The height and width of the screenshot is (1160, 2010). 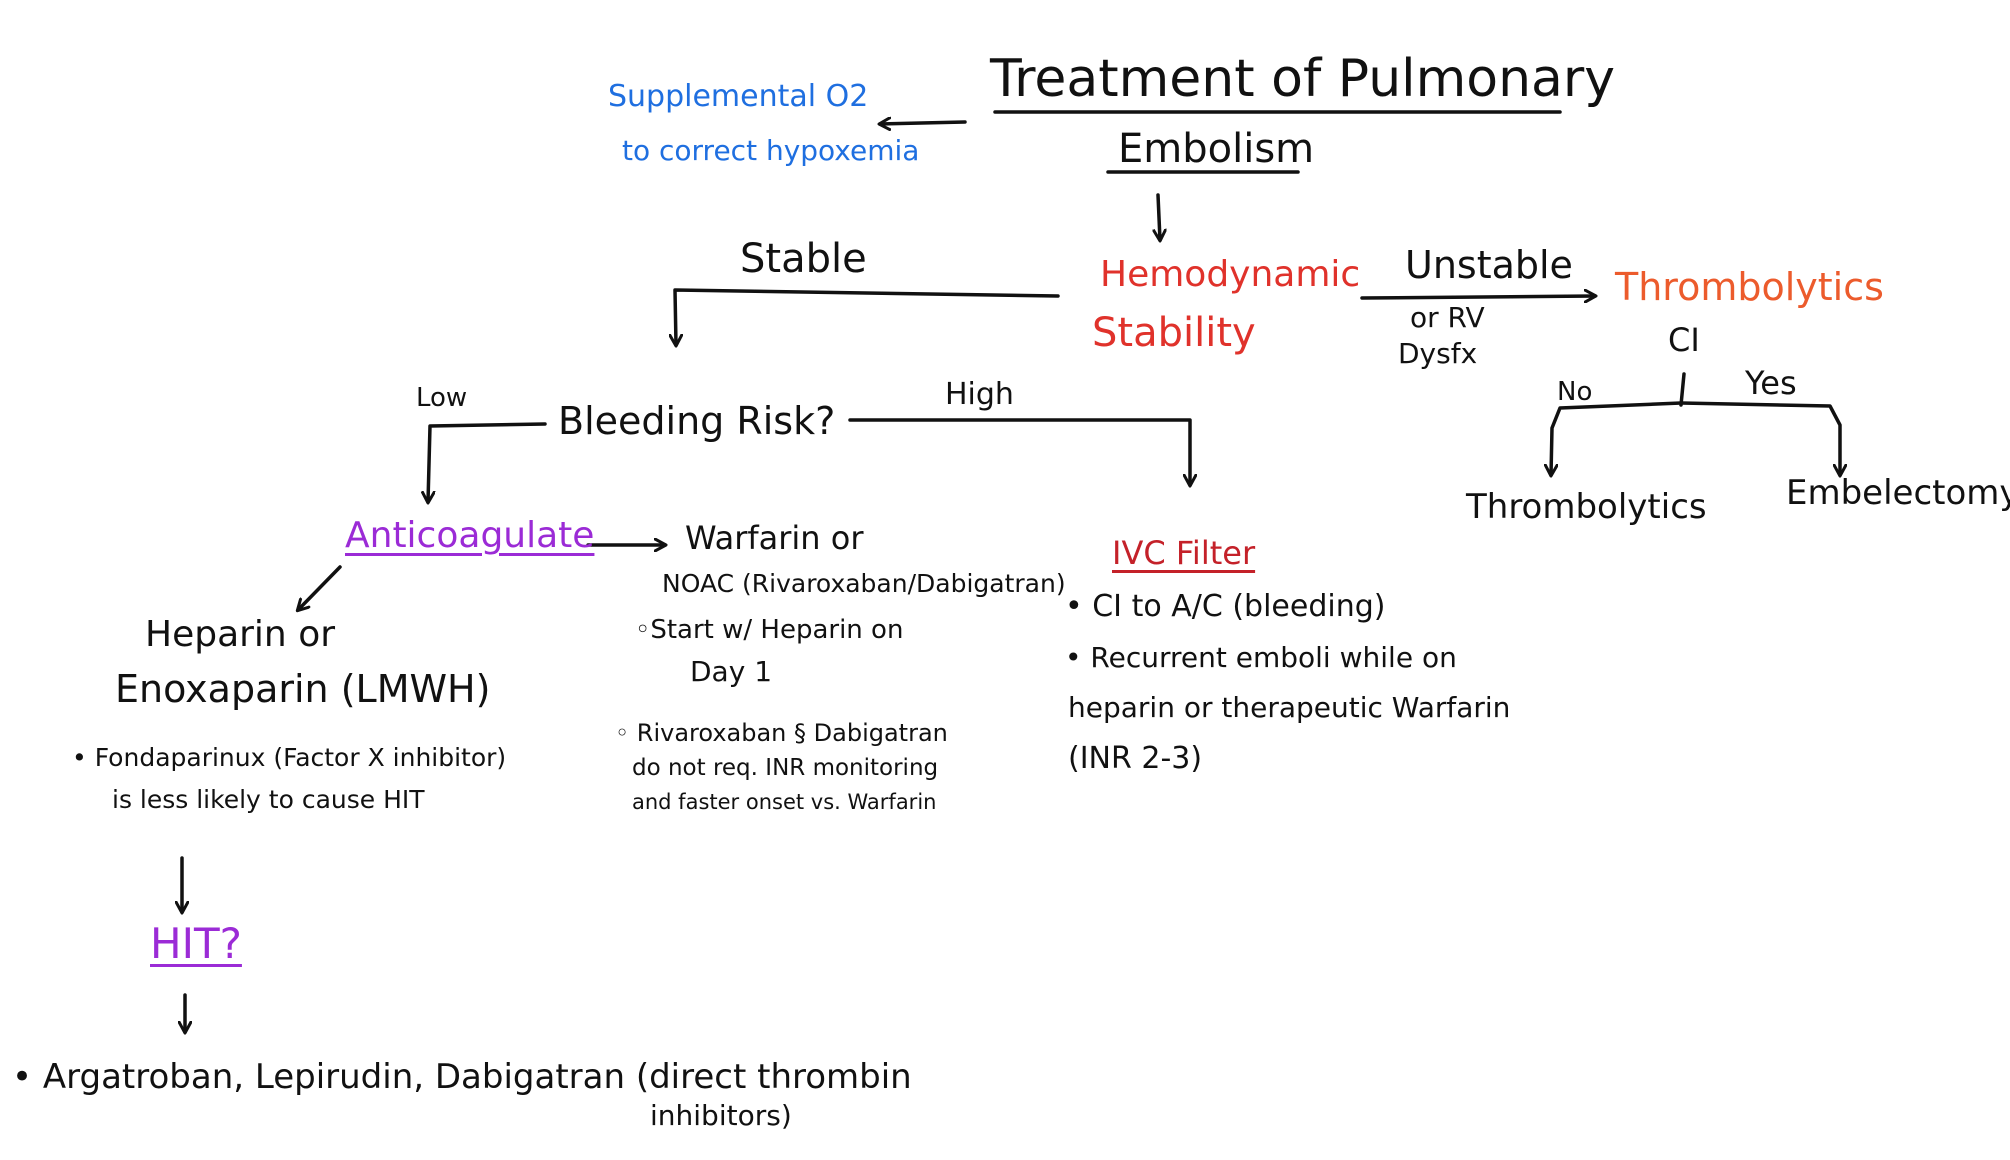 I want to click on noac-note-line1: ◦ Rivaroxaban § Dabigatran, so click(x=781, y=733).